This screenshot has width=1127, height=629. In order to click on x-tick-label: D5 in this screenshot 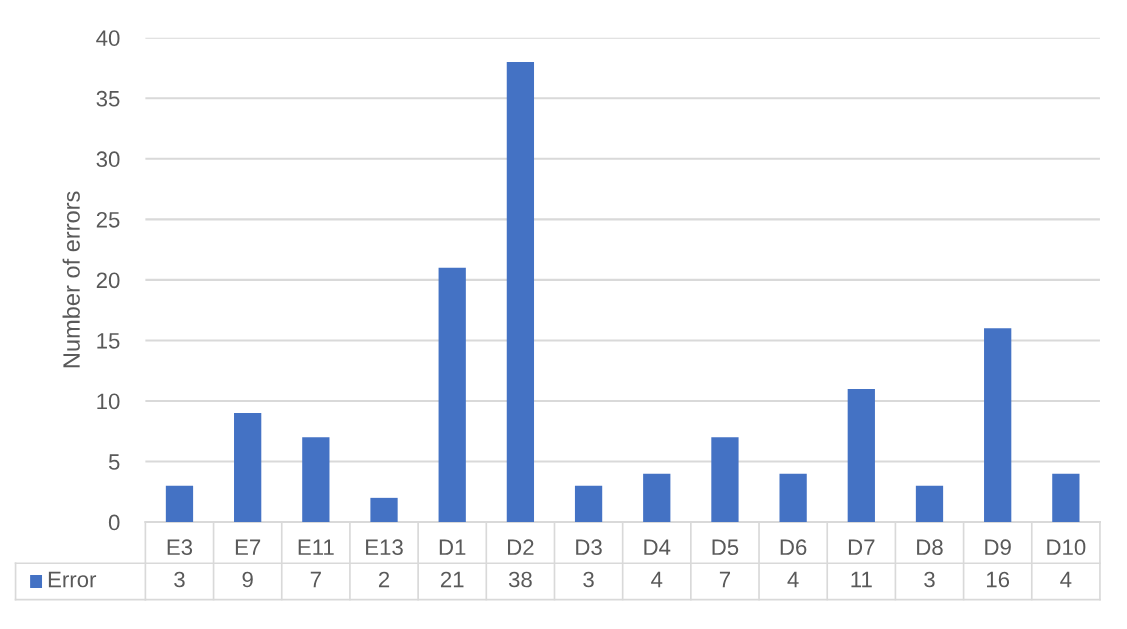, I will do `click(725, 547)`.